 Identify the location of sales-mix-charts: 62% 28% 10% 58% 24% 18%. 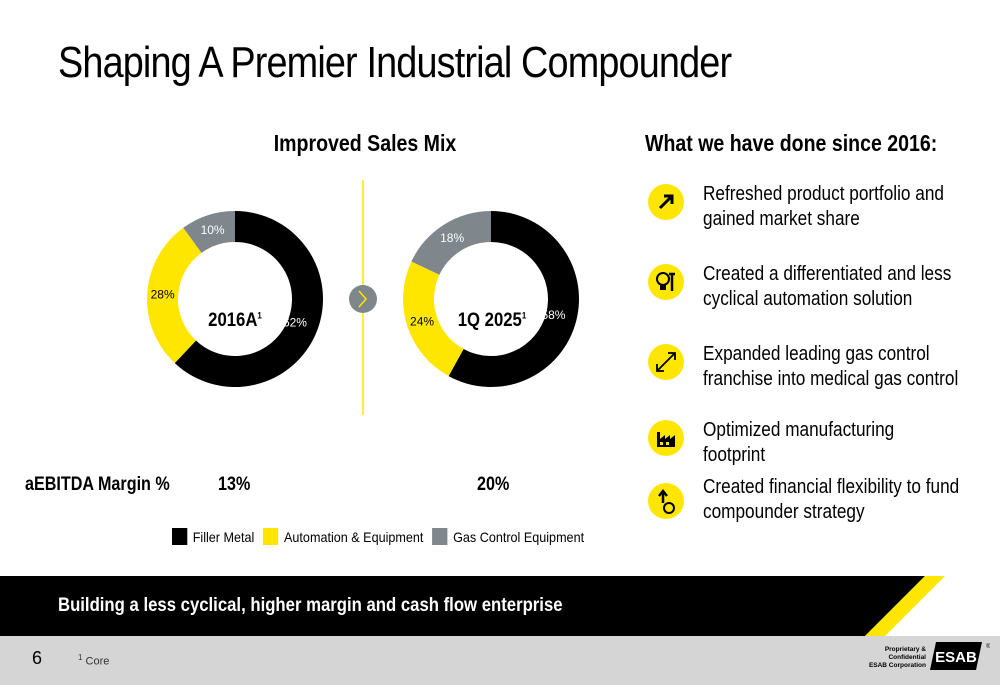
(363, 297).